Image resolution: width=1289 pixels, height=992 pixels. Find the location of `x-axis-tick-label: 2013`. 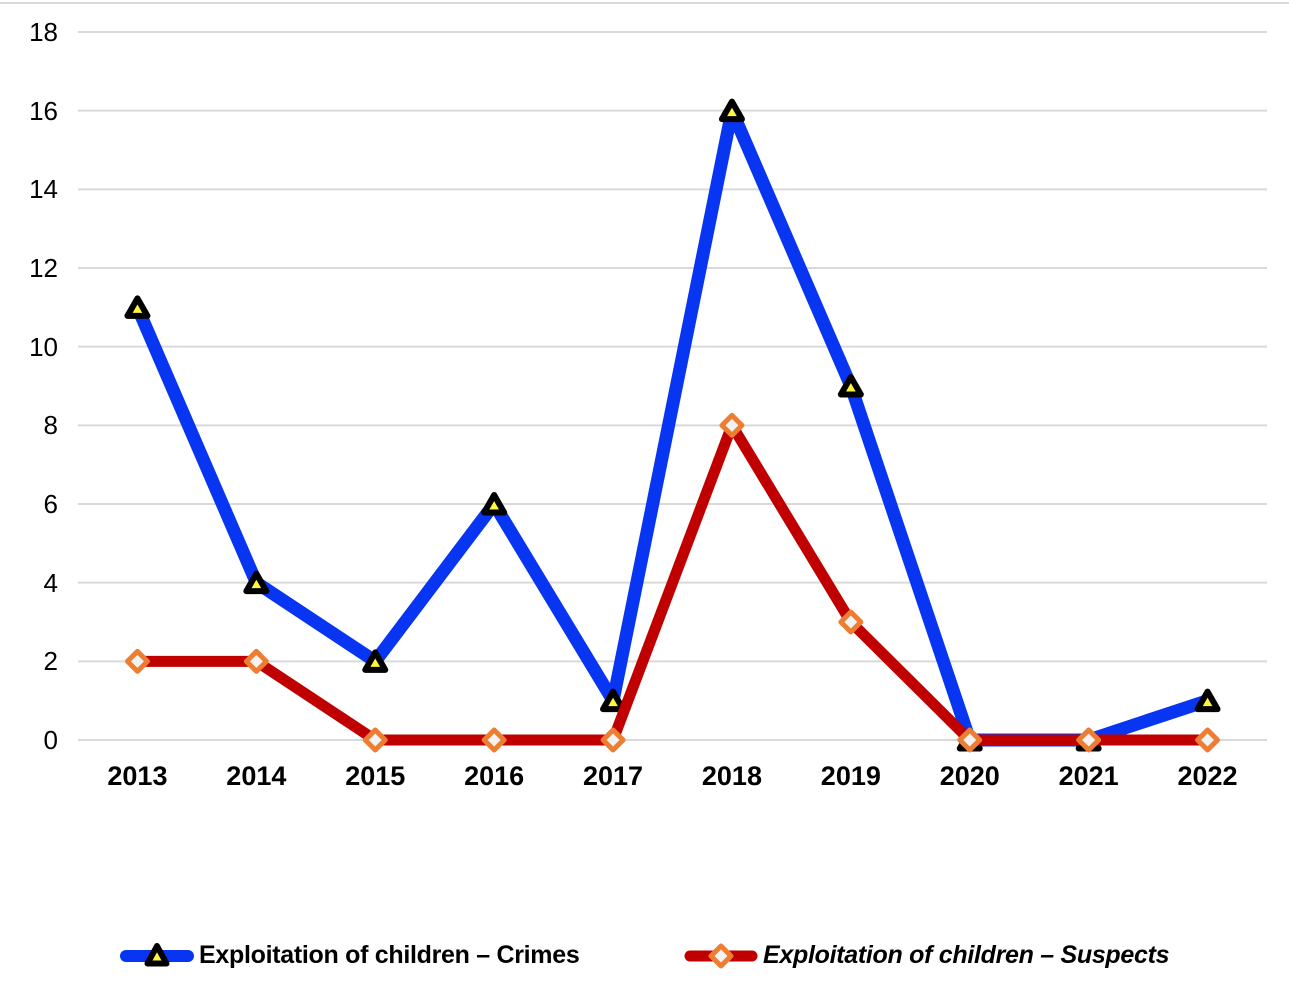

x-axis-tick-label: 2013 is located at coordinates (137, 776).